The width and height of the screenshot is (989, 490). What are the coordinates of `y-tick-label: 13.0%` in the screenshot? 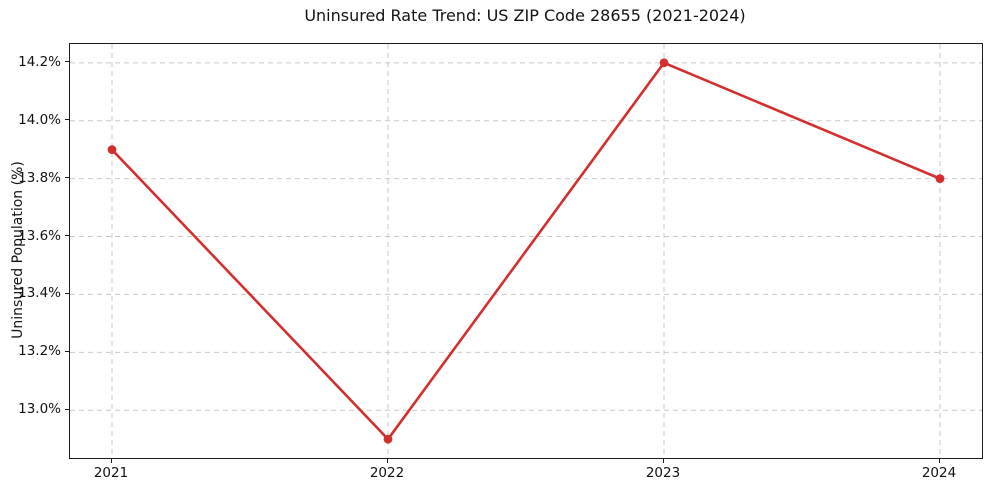 It's located at (39, 409).